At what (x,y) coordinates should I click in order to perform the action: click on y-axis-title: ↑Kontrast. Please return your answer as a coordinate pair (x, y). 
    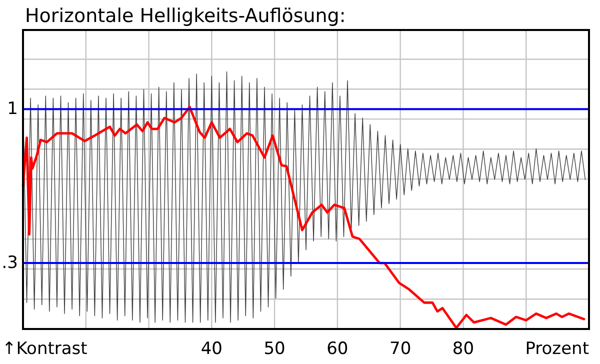
    Looking at the image, I should click on (45, 349).